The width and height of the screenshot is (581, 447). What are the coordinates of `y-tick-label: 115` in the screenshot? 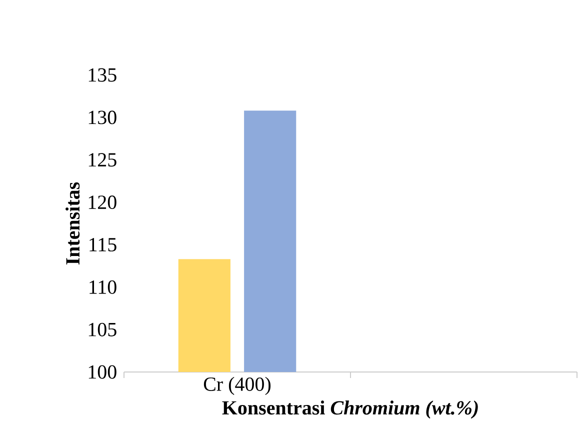 It's located at (103, 245).